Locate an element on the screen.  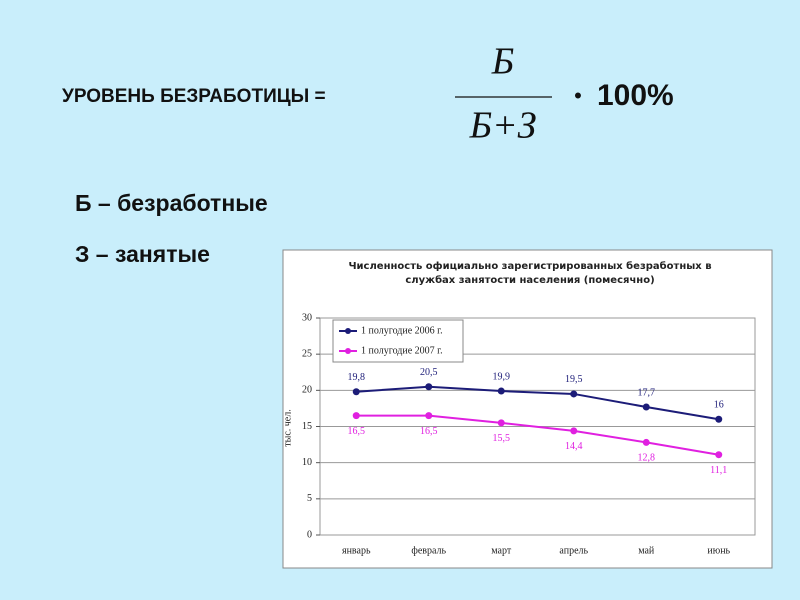
value-label: 19,9 is located at coordinates (502, 376).